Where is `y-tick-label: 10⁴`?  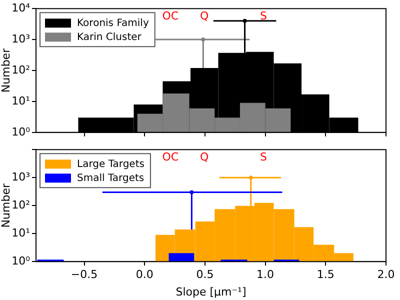 y-tick-label: 10⁴ is located at coordinates (21, 7).